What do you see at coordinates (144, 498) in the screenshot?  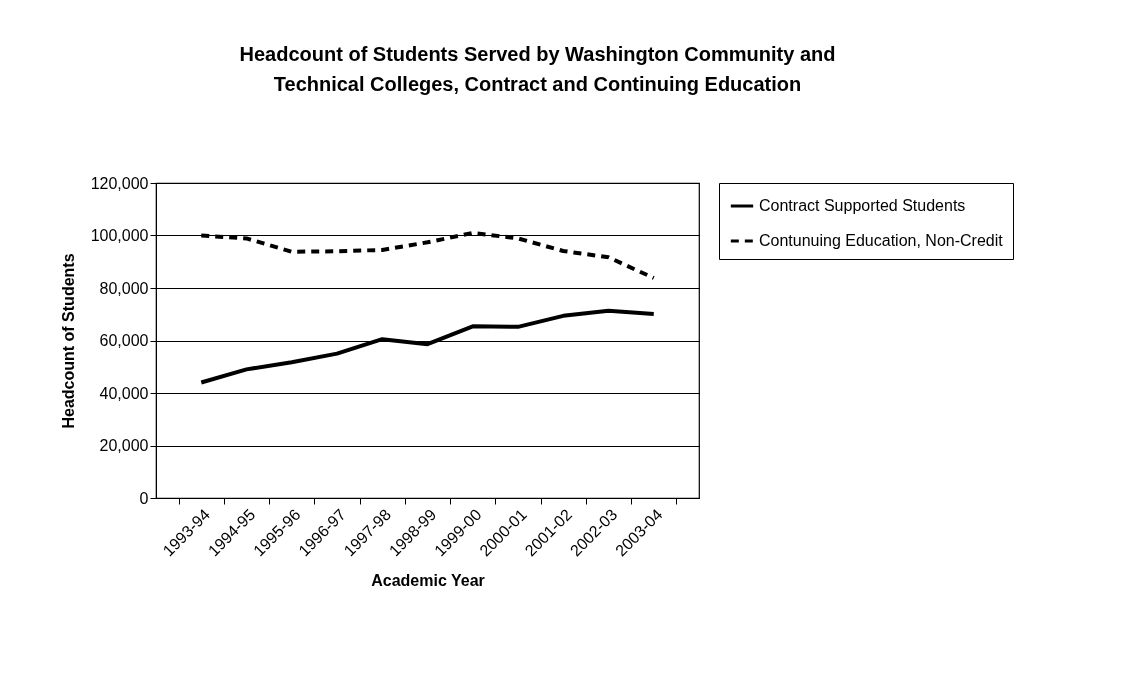 I see `y-tick-label: 0` at bounding box center [144, 498].